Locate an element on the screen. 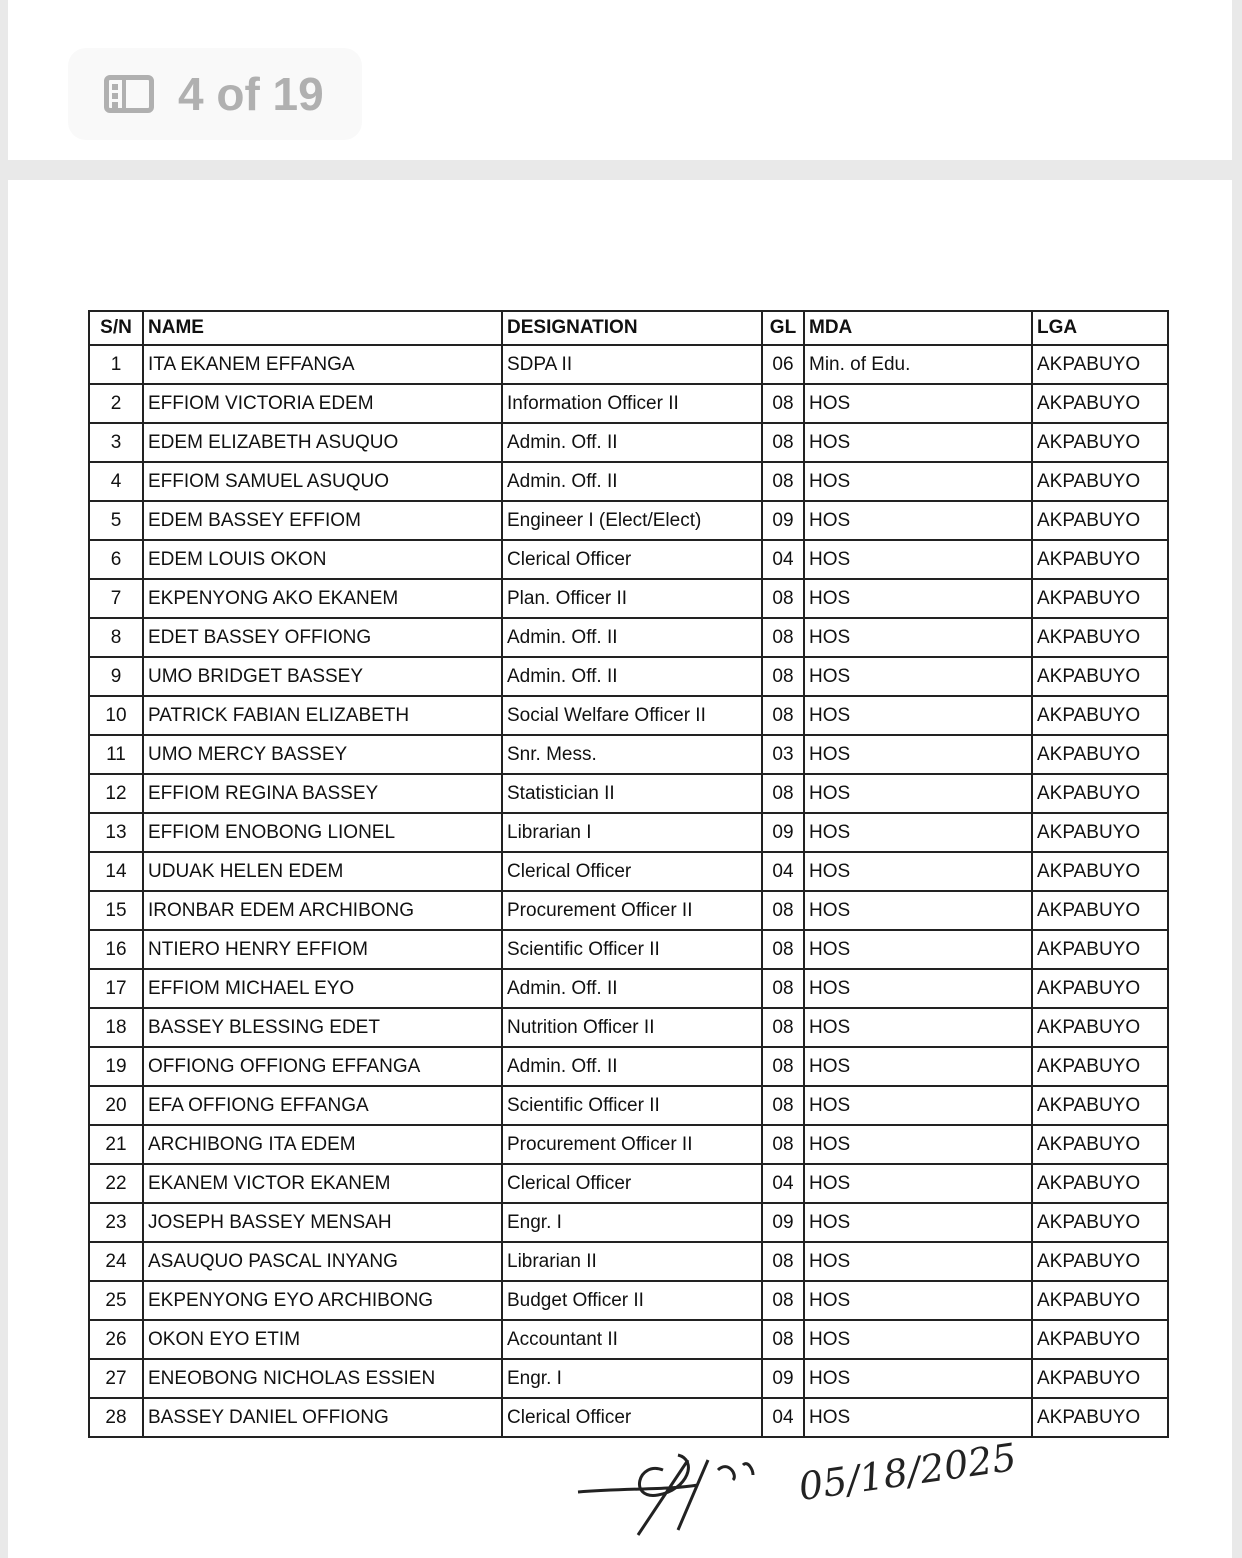 This screenshot has height=1558, width=1242. cell-sn: 17 is located at coordinates (116, 988).